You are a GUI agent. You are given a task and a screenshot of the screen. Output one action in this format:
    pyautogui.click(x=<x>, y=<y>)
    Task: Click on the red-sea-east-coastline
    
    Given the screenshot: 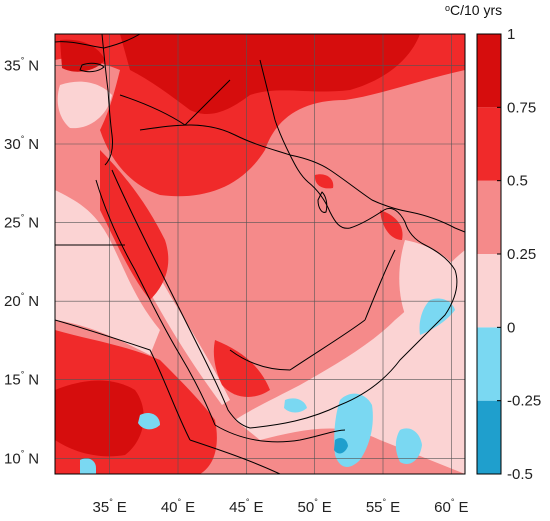 What is the action you would take?
    pyautogui.click(x=181, y=299)
    